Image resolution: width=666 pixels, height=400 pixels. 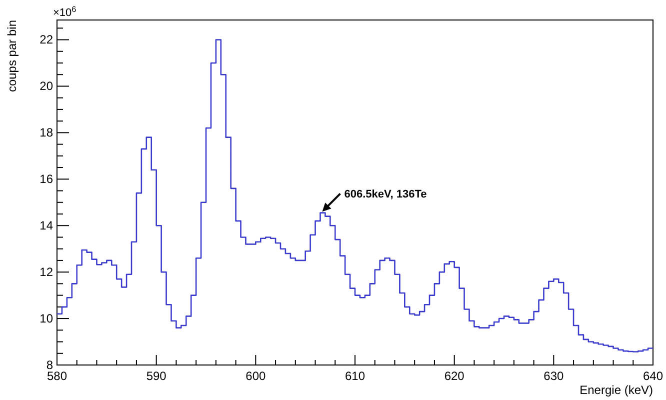 What do you see at coordinates (554, 376) in the screenshot?
I see `x-tick-label: 630` at bounding box center [554, 376].